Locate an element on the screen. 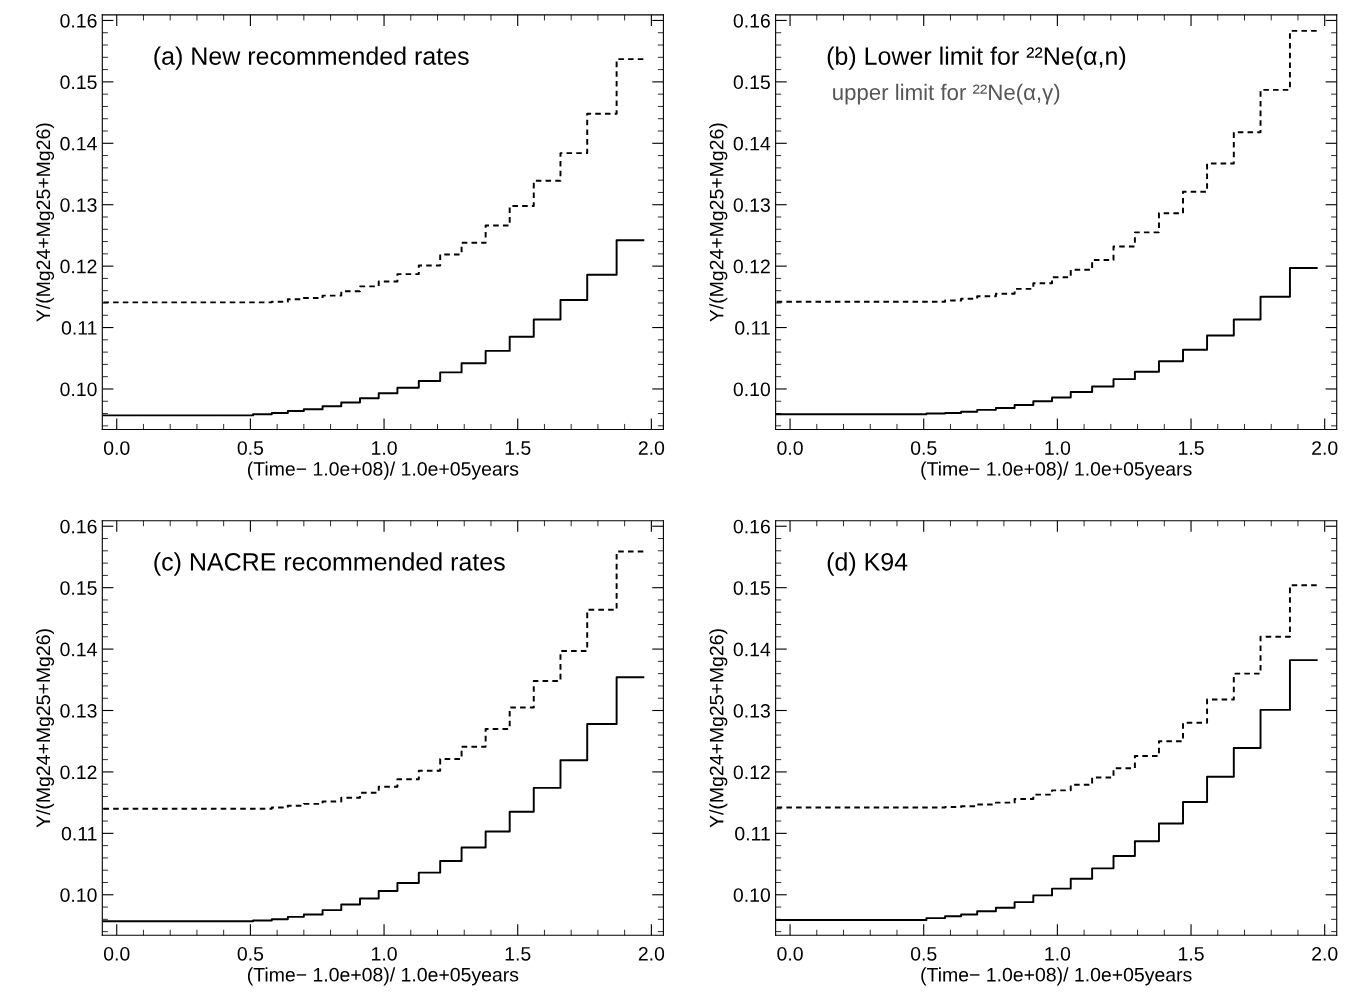  annotation: (b) Lower limit for ²²Ne(α,n) is located at coordinates (976, 58).